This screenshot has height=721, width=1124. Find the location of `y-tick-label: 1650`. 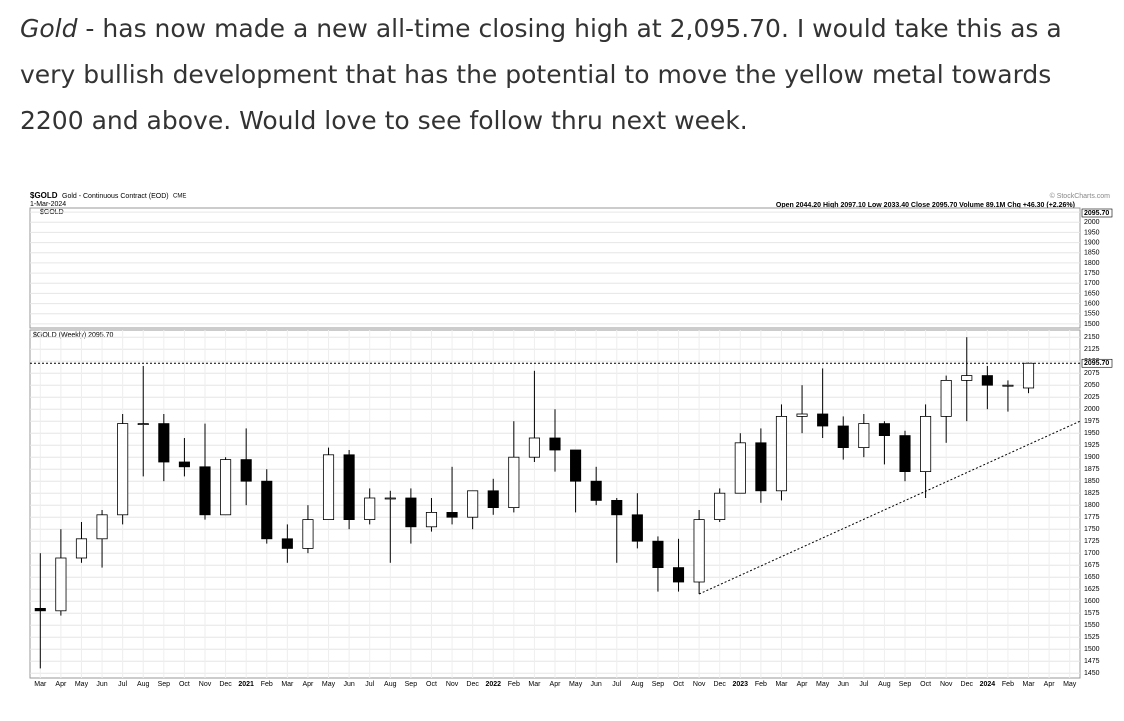

y-tick-label: 1650 is located at coordinates (1092, 293).